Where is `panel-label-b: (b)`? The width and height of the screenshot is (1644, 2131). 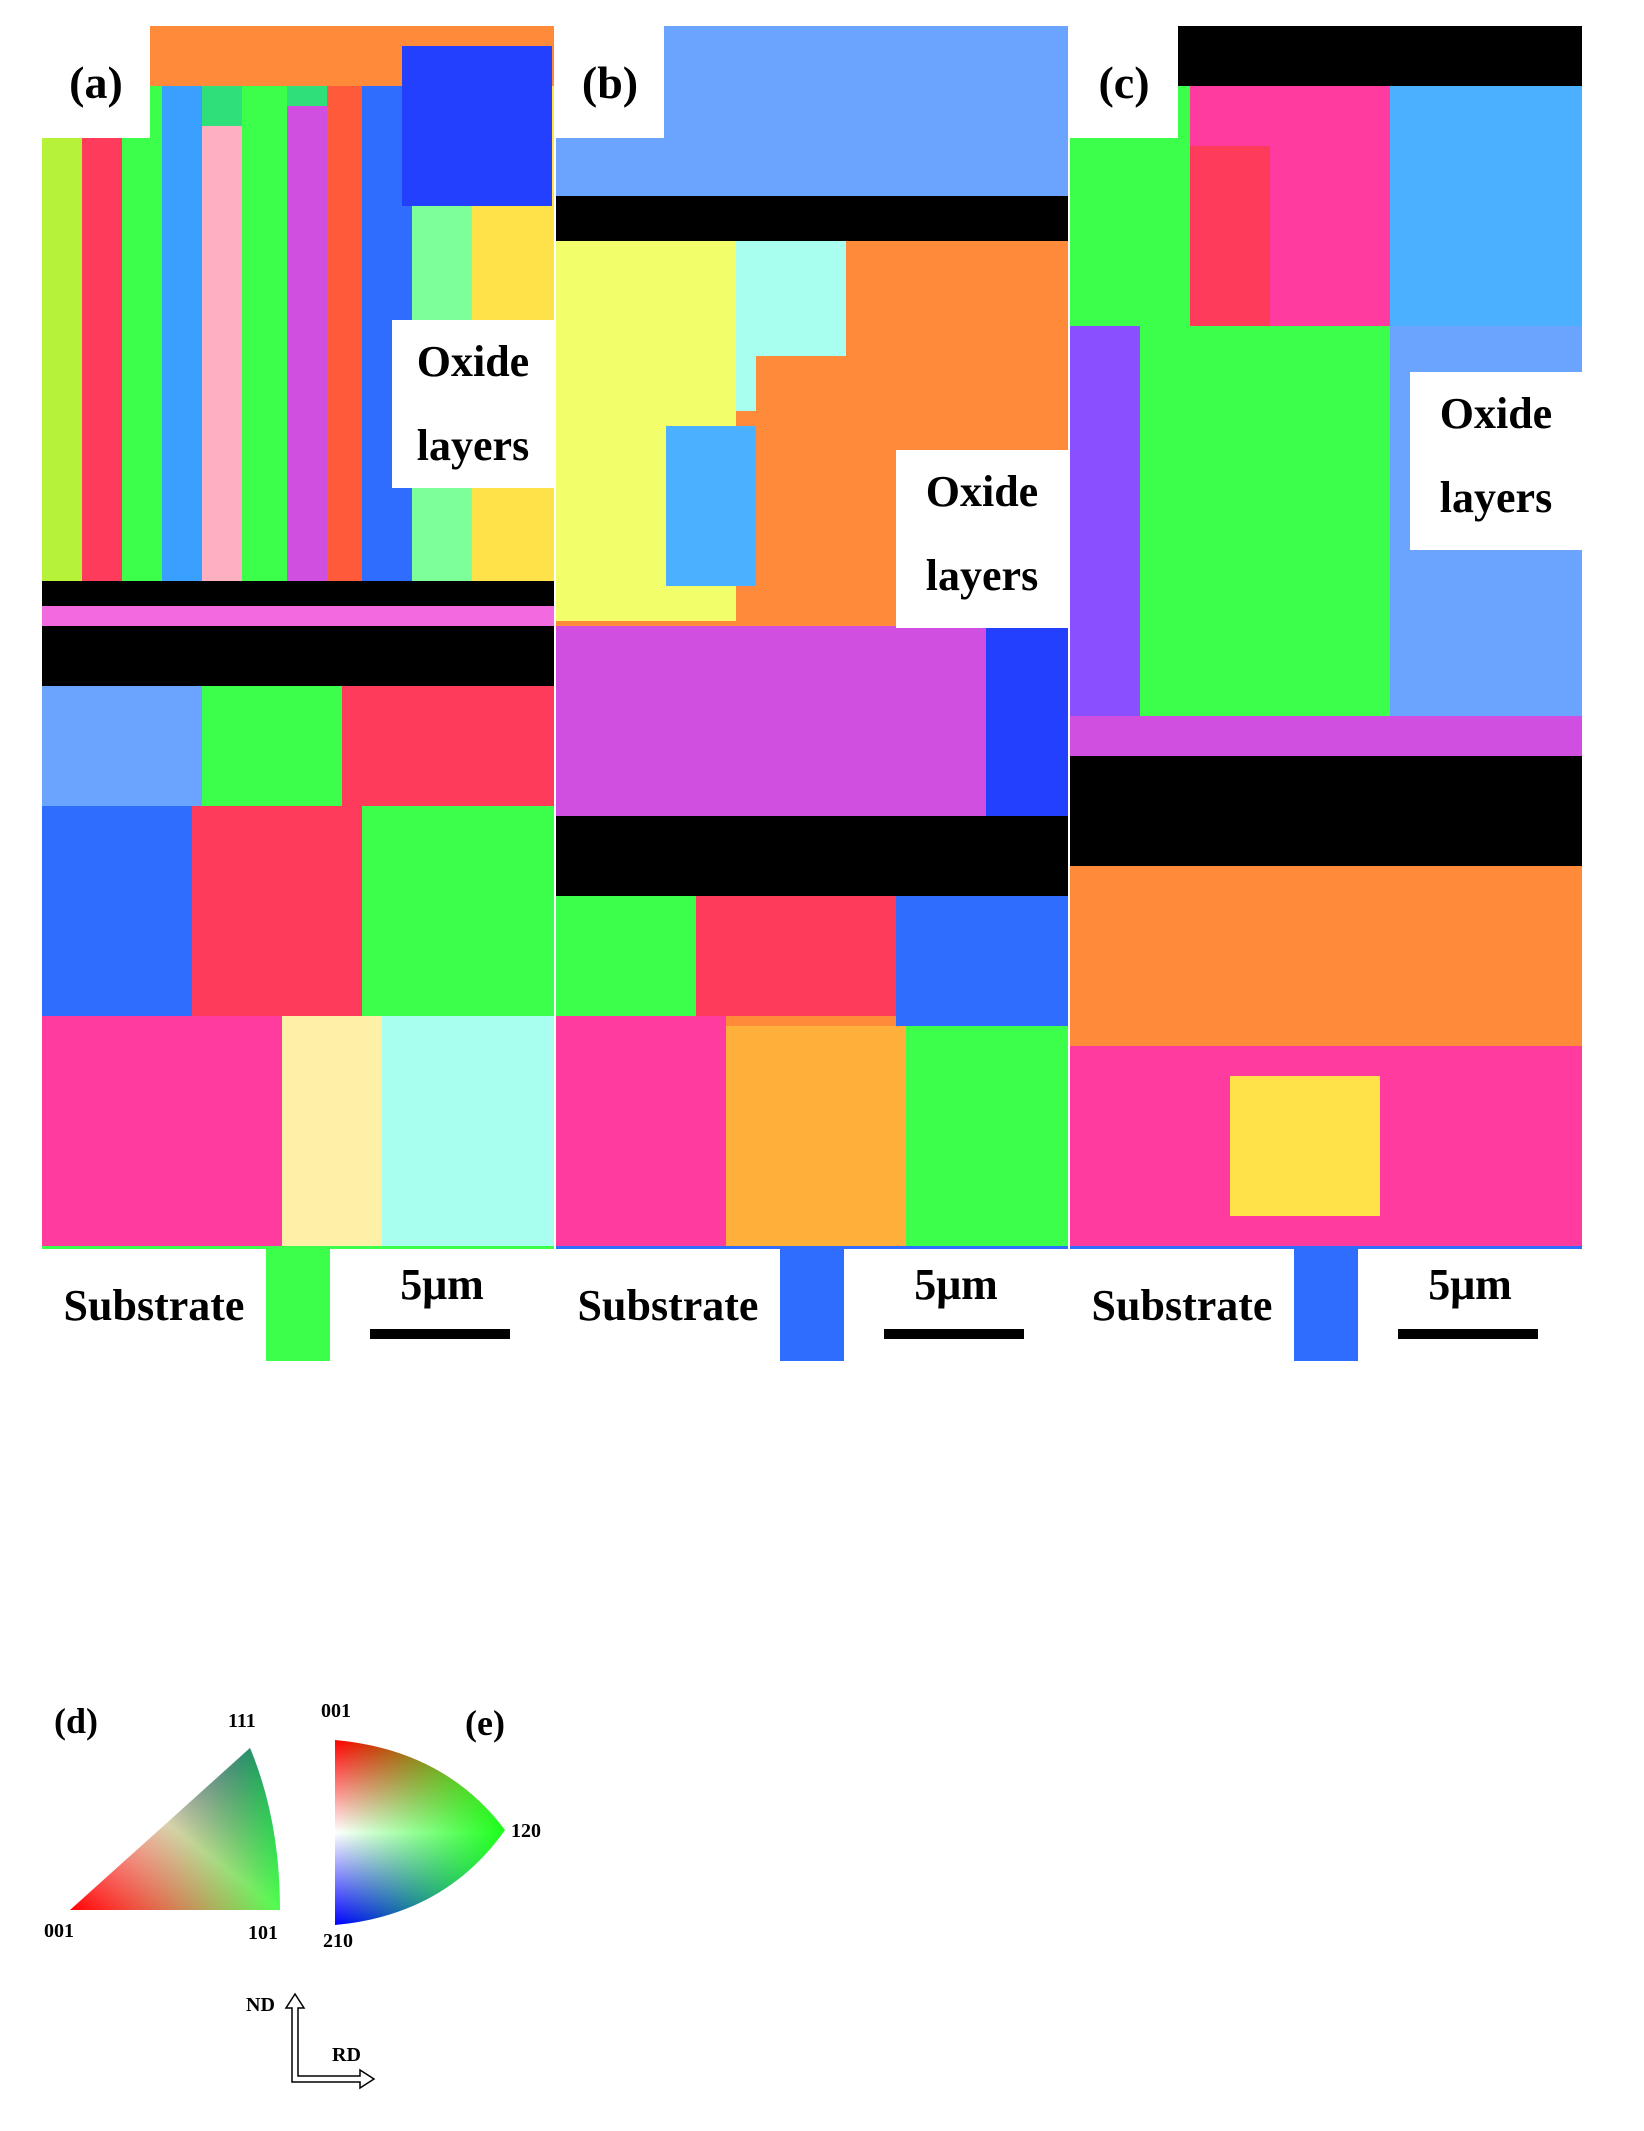
panel-label-b: (b) is located at coordinates (610, 82).